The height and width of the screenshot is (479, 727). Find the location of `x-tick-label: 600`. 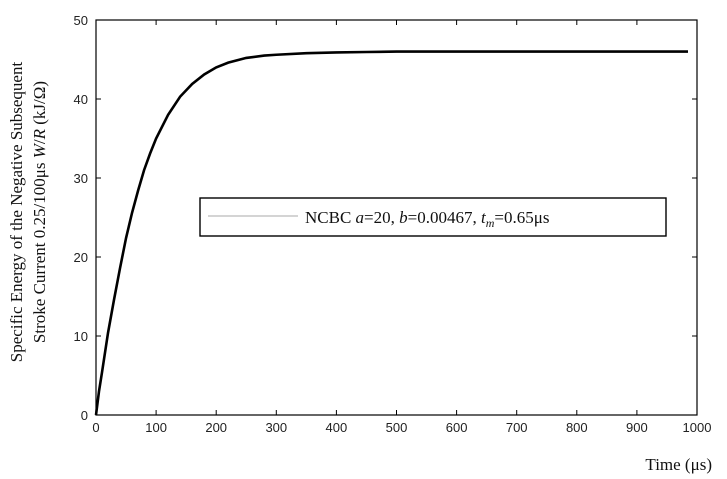

x-tick-label: 600 is located at coordinates (457, 427).